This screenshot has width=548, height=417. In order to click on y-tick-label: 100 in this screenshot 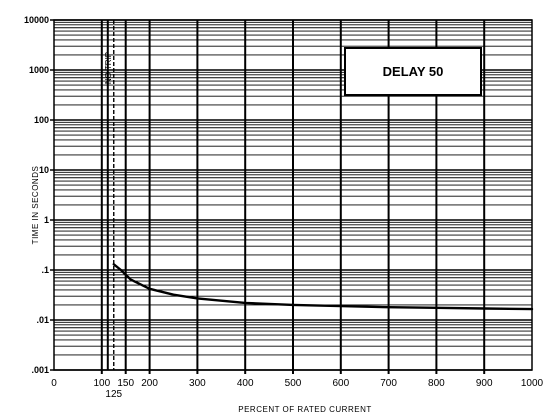, I will do `click(41, 120)`.